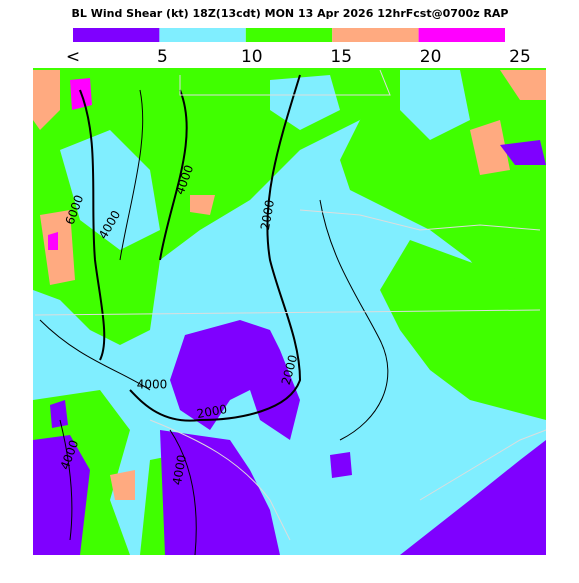  What do you see at coordinates (73, 57) in the screenshot?
I see `colorbar-label: <` at bounding box center [73, 57].